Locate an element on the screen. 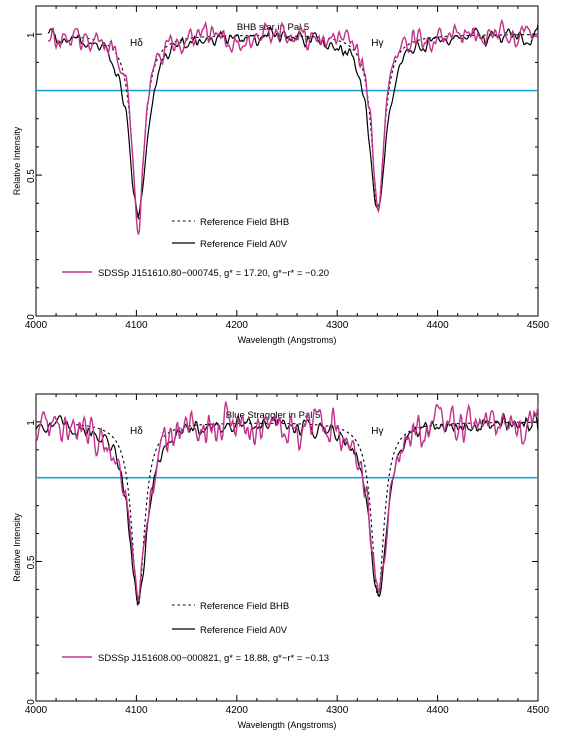 The width and height of the screenshot is (570, 742). chart-title: BHB star in Pal 5 is located at coordinates (273, 27).